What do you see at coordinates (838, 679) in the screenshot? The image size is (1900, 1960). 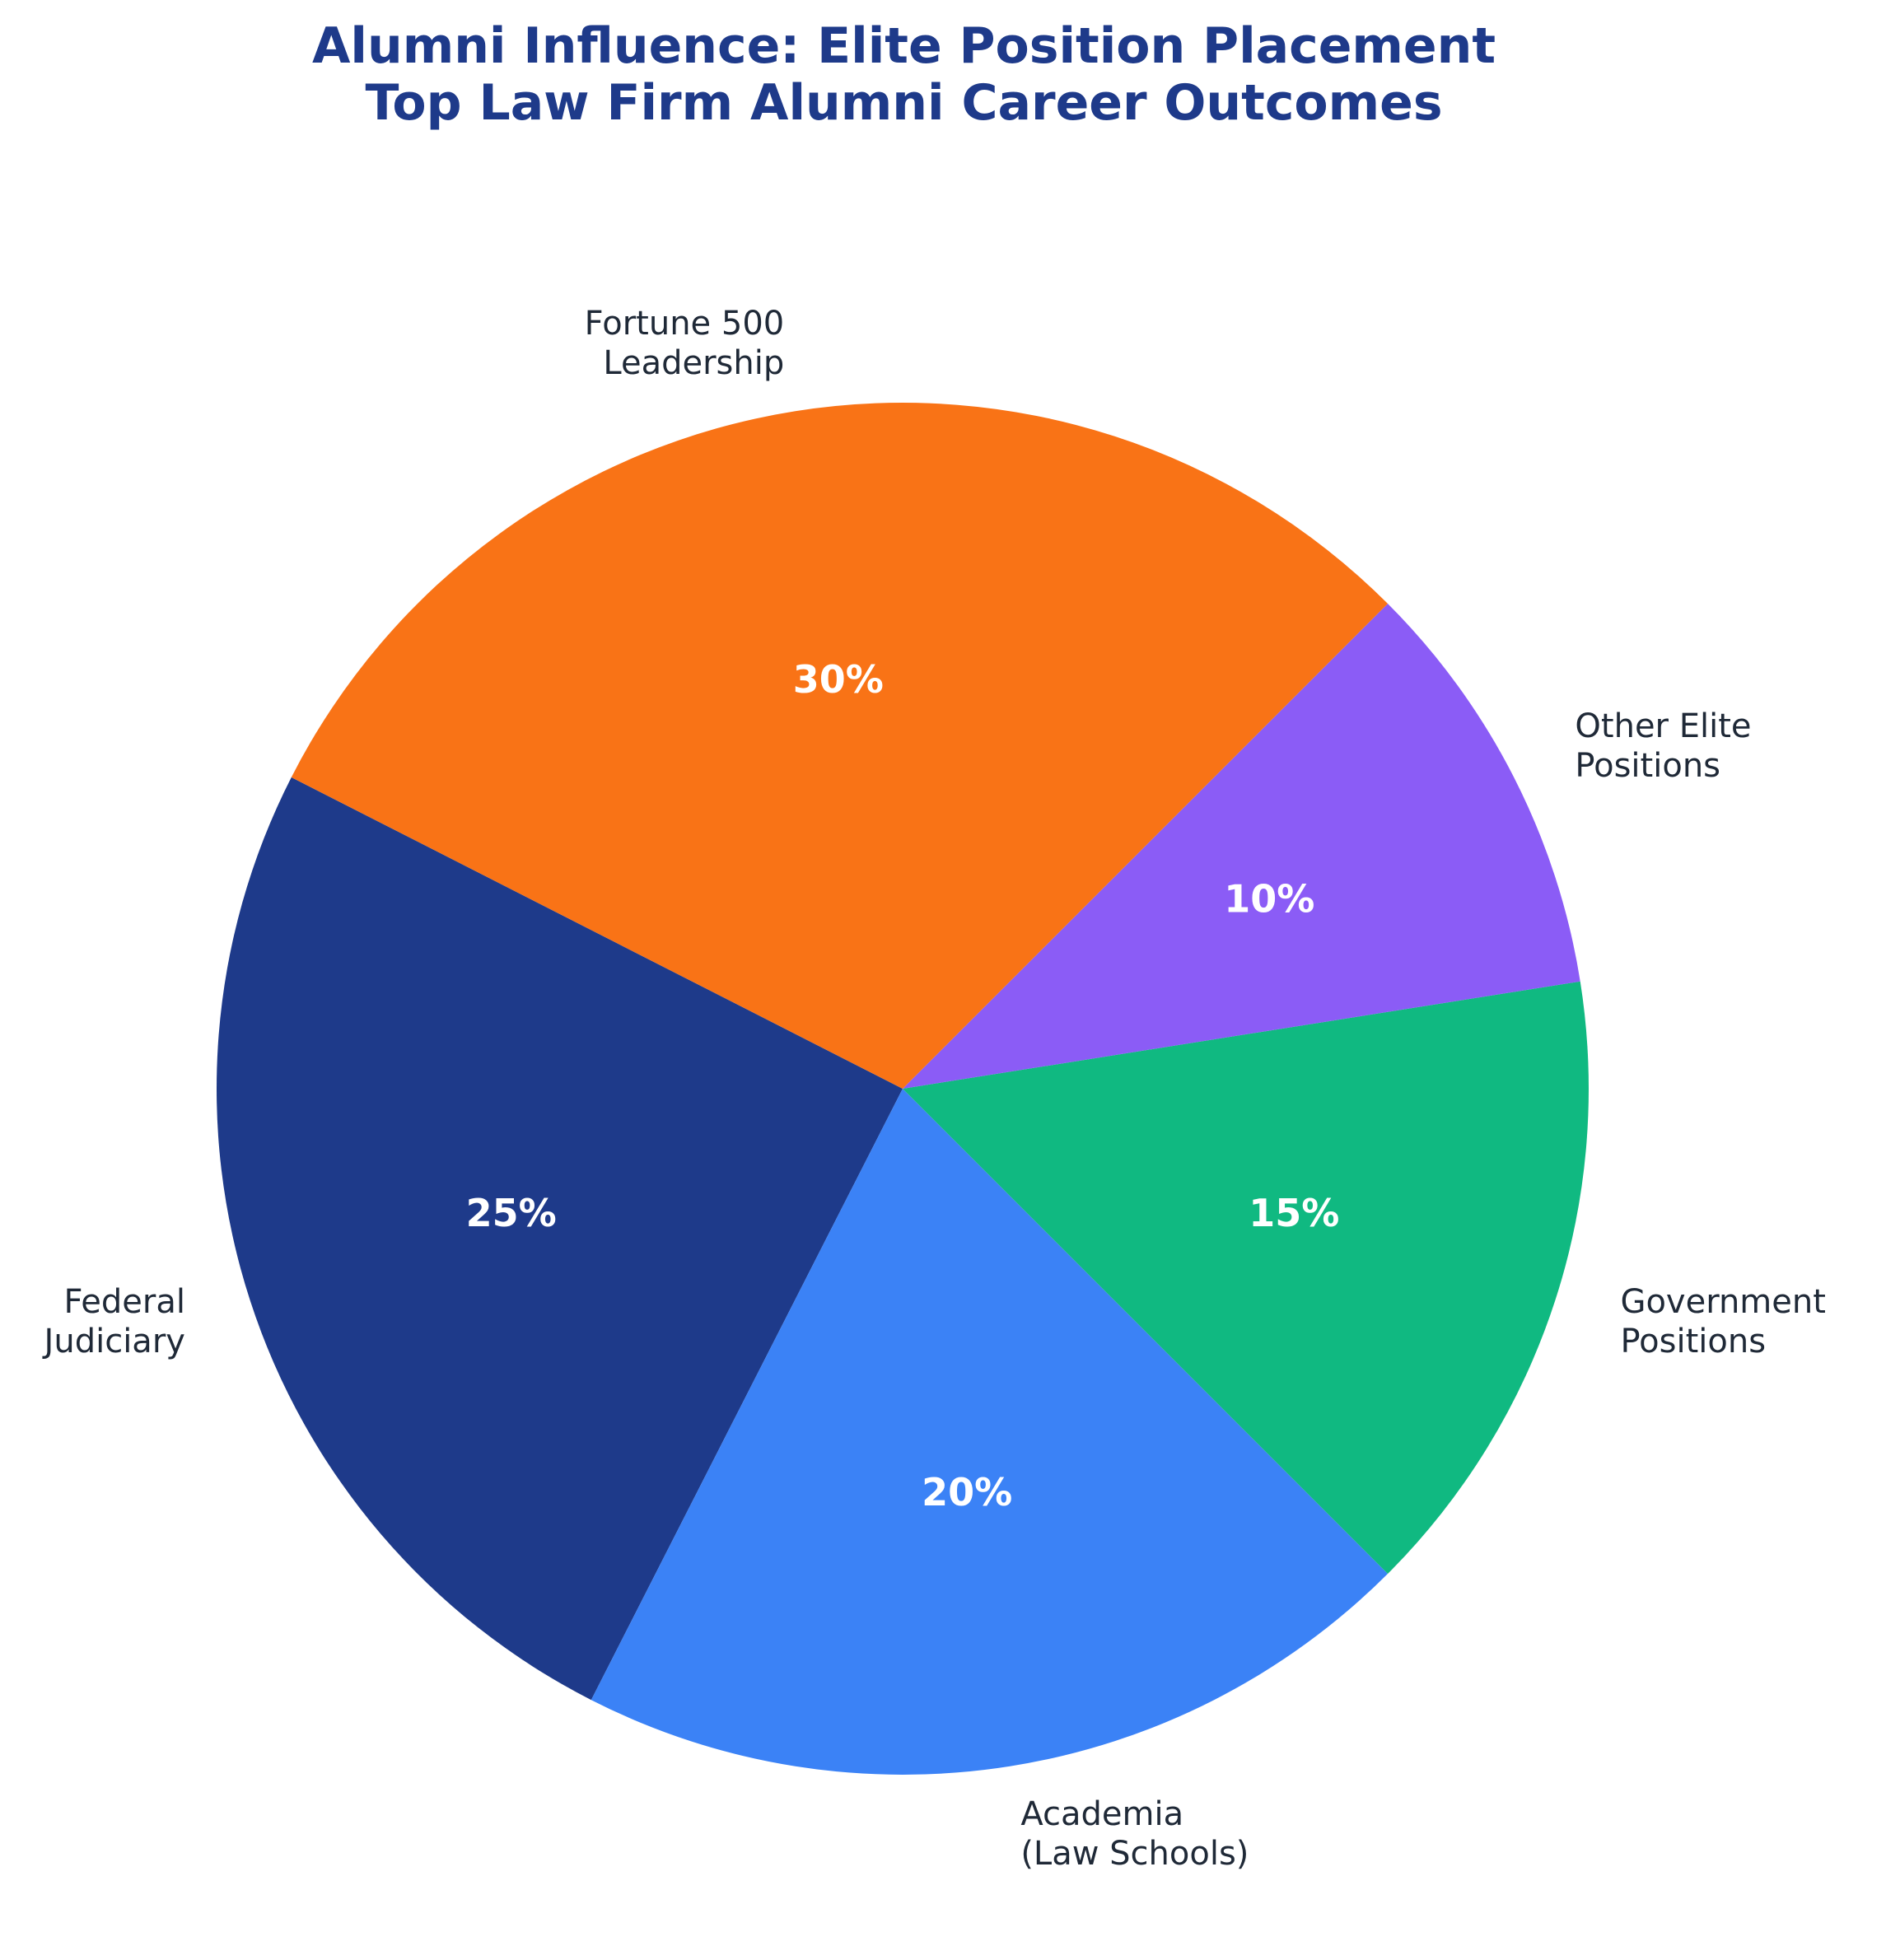 I see `percent-label: 30%` at bounding box center [838, 679].